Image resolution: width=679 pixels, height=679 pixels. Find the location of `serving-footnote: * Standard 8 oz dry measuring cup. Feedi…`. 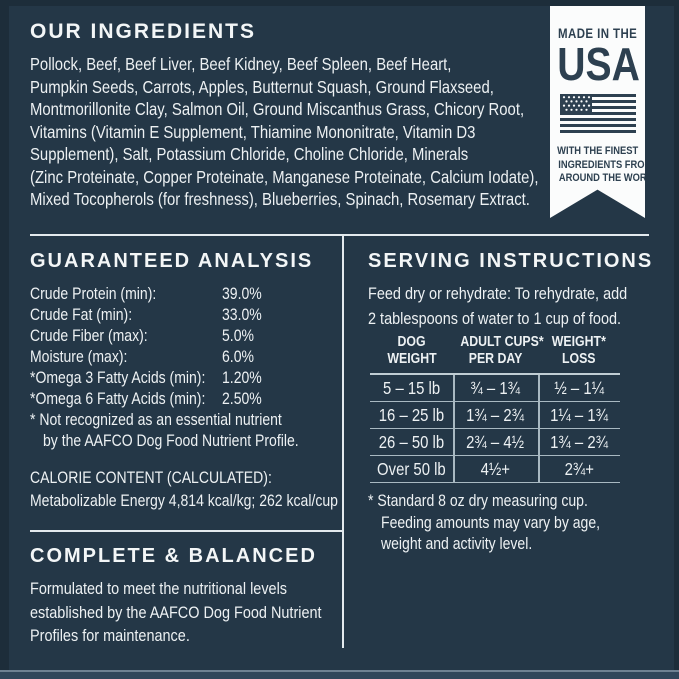

serving-footnote: * Standard 8 oz dry measuring cup. Feedi… is located at coordinates (508, 523).